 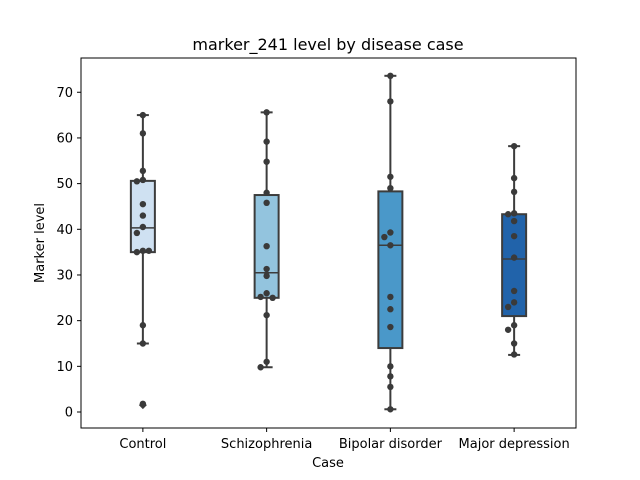 I want to click on chart-title: marker_241 level by disease case, so click(x=327, y=45).